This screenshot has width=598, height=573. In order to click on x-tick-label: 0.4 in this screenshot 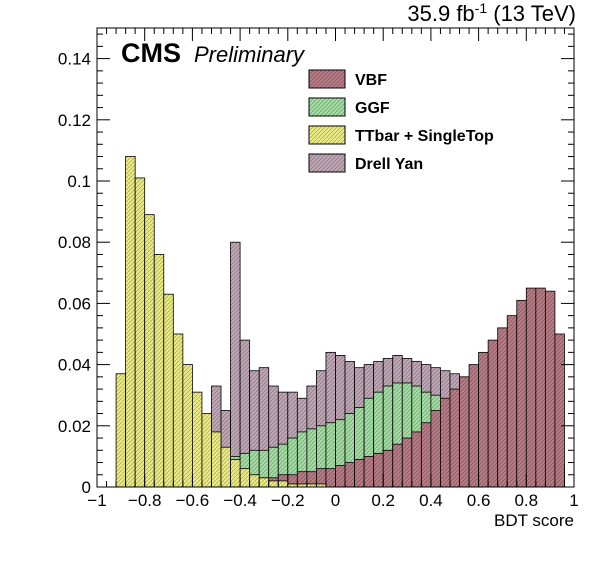, I will do `click(431, 500)`.